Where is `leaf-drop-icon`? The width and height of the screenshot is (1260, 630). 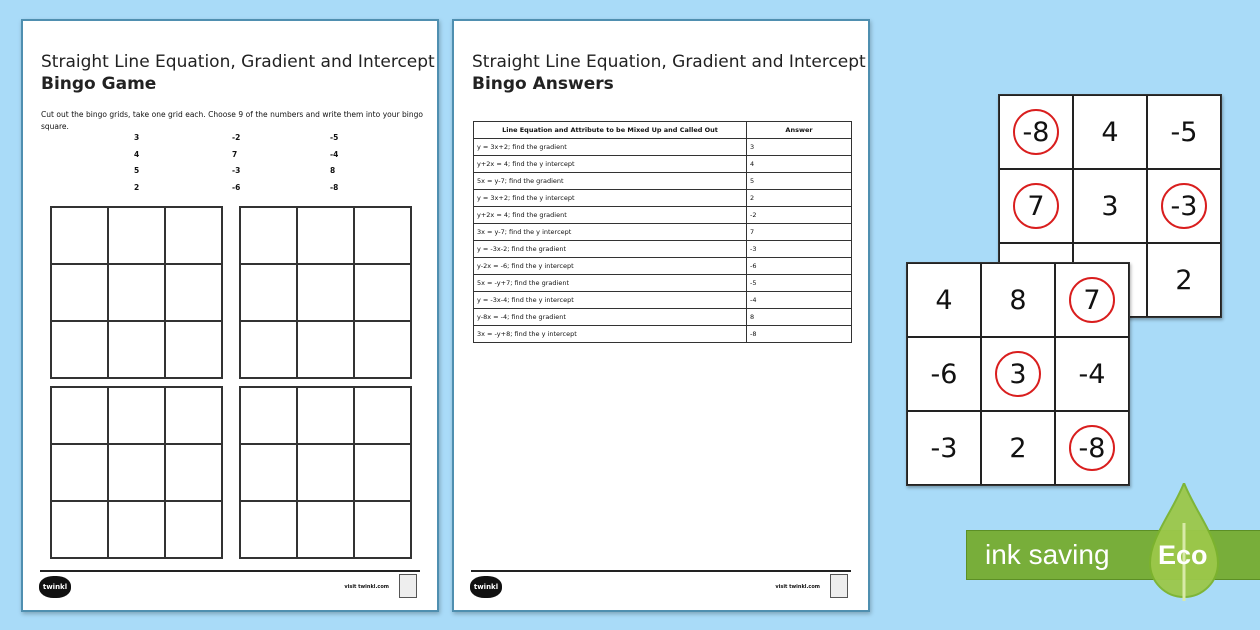
leaf-drop-icon is located at coordinates (1184, 542).